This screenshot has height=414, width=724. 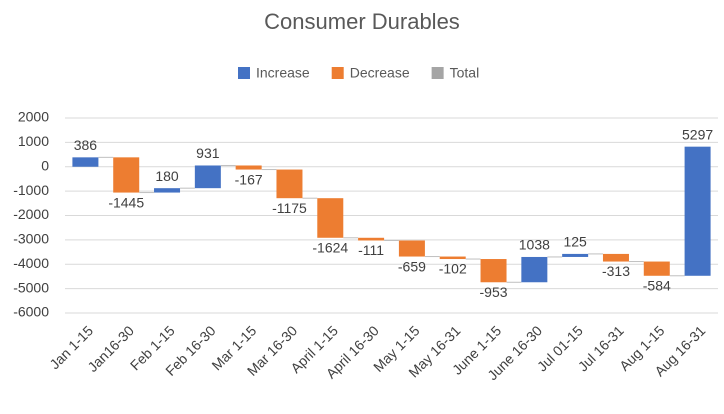 I want to click on data-label: -111, so click(x=371, y=250).